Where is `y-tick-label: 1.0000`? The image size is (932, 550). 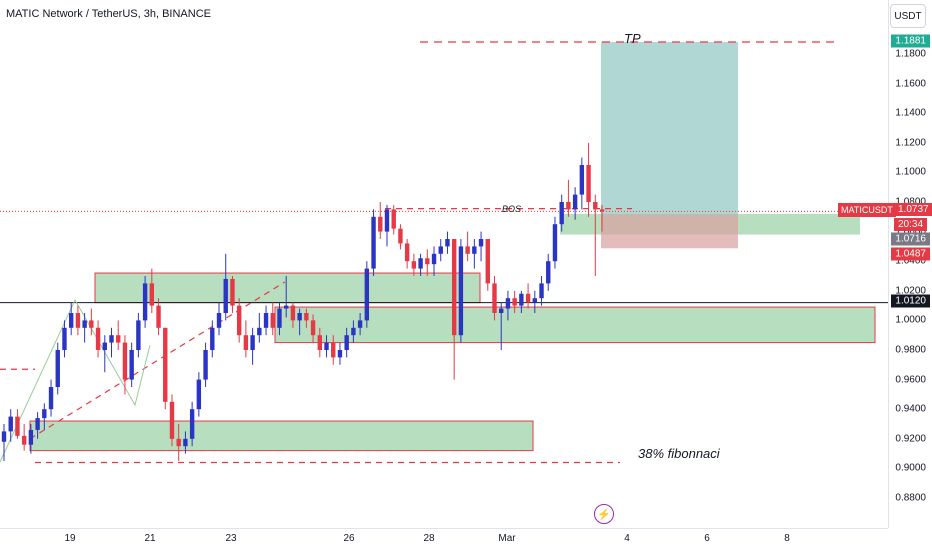 y-tick-label: 1.0000 is located at coordinates (910, 320).